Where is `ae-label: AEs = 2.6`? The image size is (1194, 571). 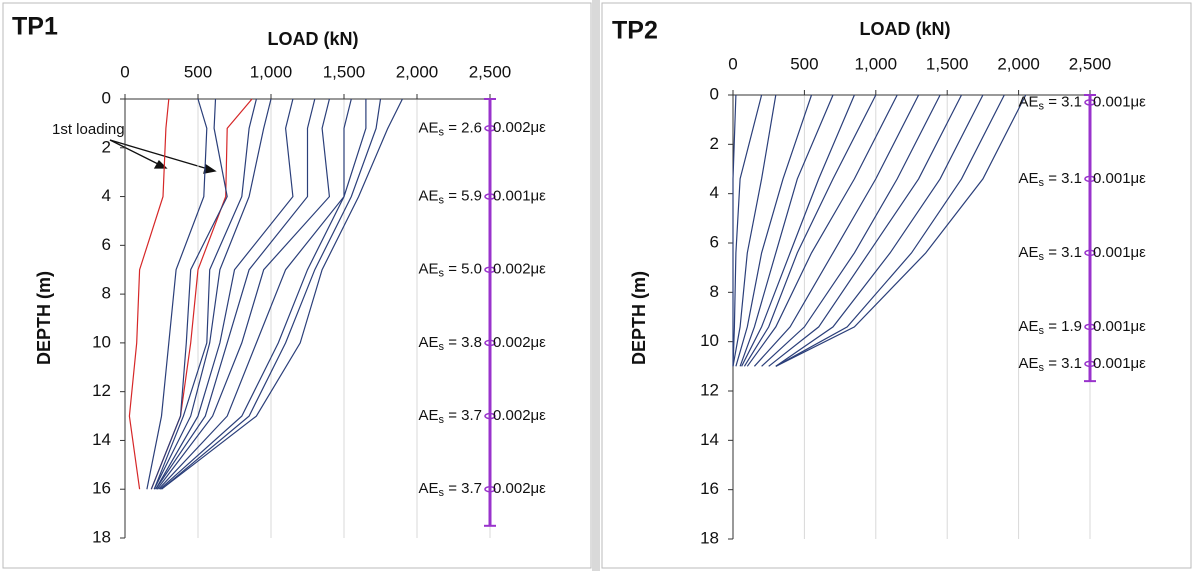 ae-label: AEs = 2.6 is located at coordinates (450, 128).